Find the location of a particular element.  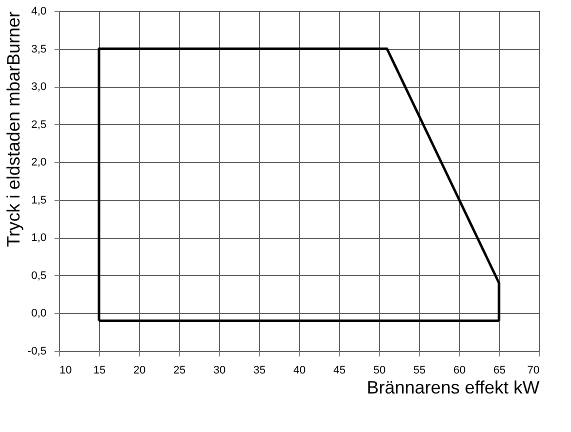

x-tick-label: 60 is located at coordinates (459, 370).